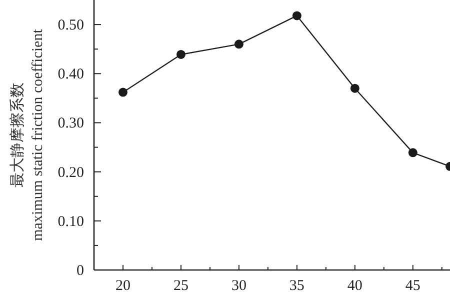  I want to click on y-tick-label: 0.30, so click(71, 124).